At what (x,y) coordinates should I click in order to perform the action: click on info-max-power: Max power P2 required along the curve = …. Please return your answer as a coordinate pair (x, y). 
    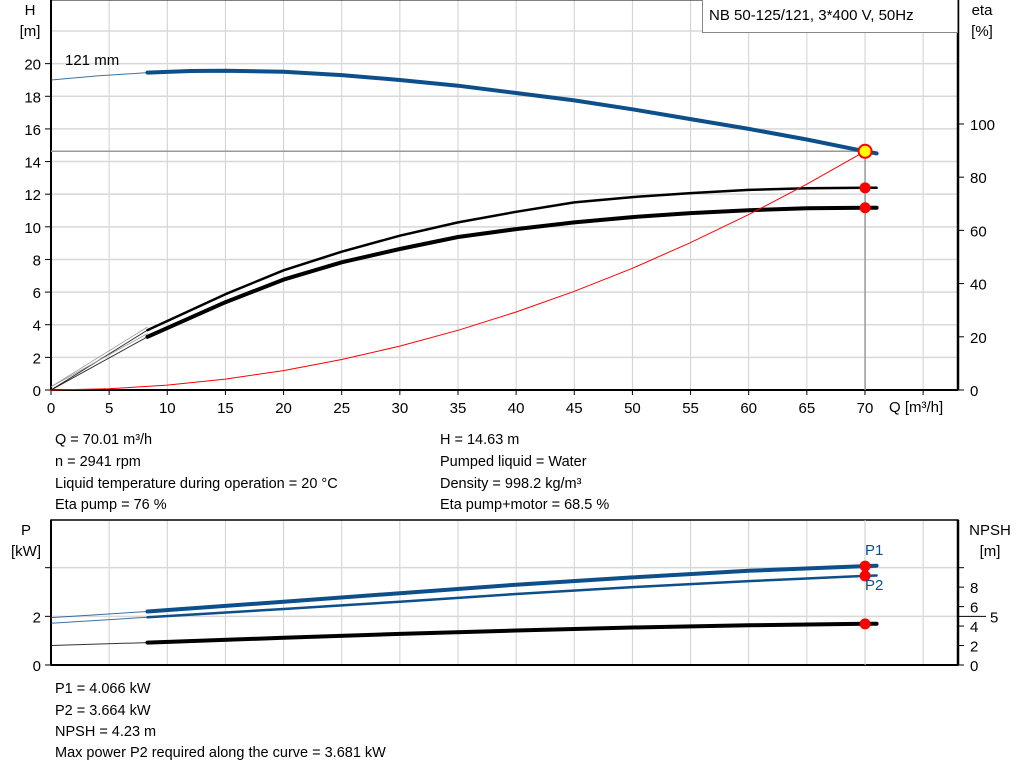
    Looking at the image, I should click on (220, 753).